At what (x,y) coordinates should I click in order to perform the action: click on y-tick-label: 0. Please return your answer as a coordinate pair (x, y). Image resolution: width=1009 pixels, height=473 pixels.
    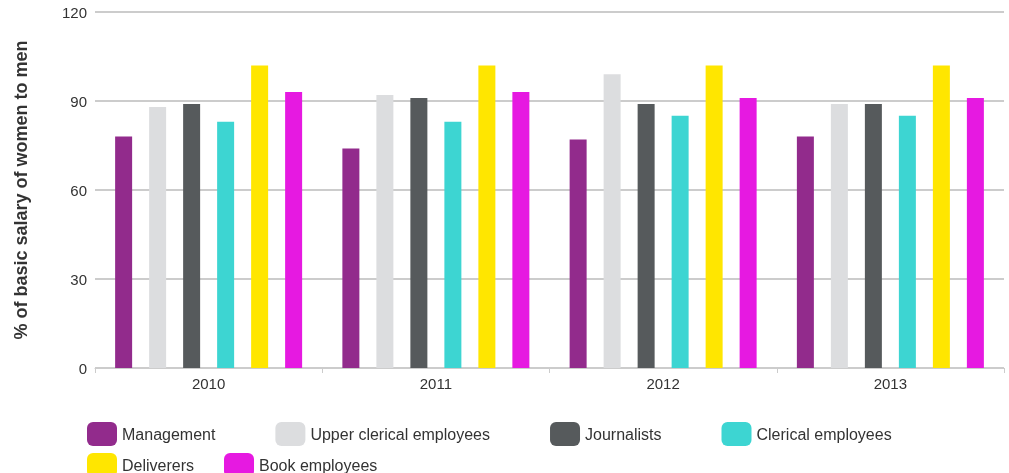
    Looking at the image, I should click on (82, 368).